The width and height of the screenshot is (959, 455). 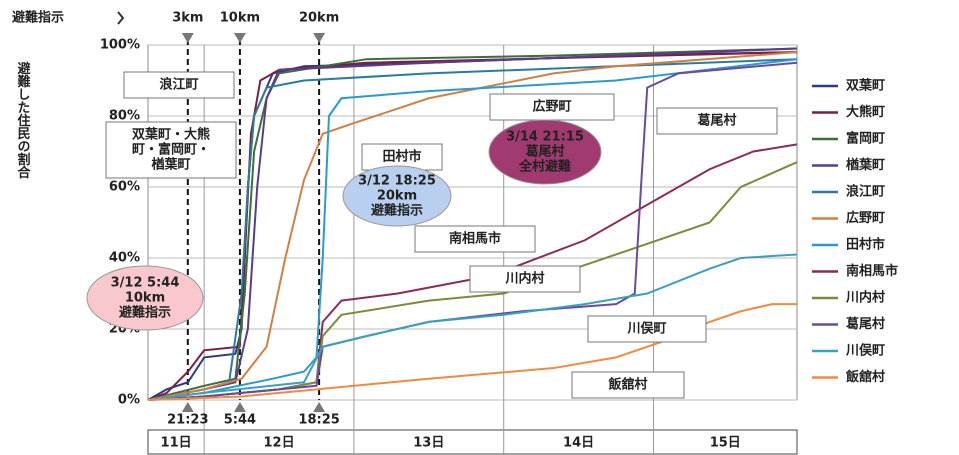 I want to click on annotation-text: 田村市, so click(x=401, y=157).